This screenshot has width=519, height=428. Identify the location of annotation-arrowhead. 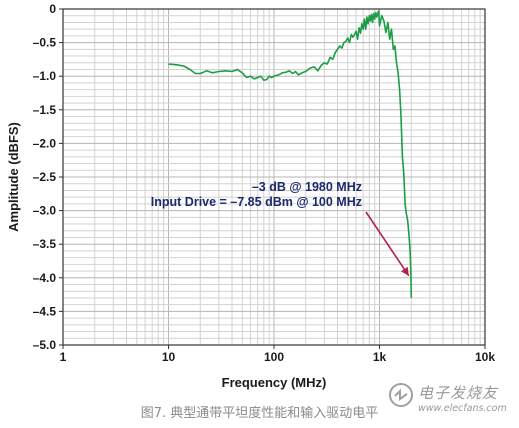
(405, 271).